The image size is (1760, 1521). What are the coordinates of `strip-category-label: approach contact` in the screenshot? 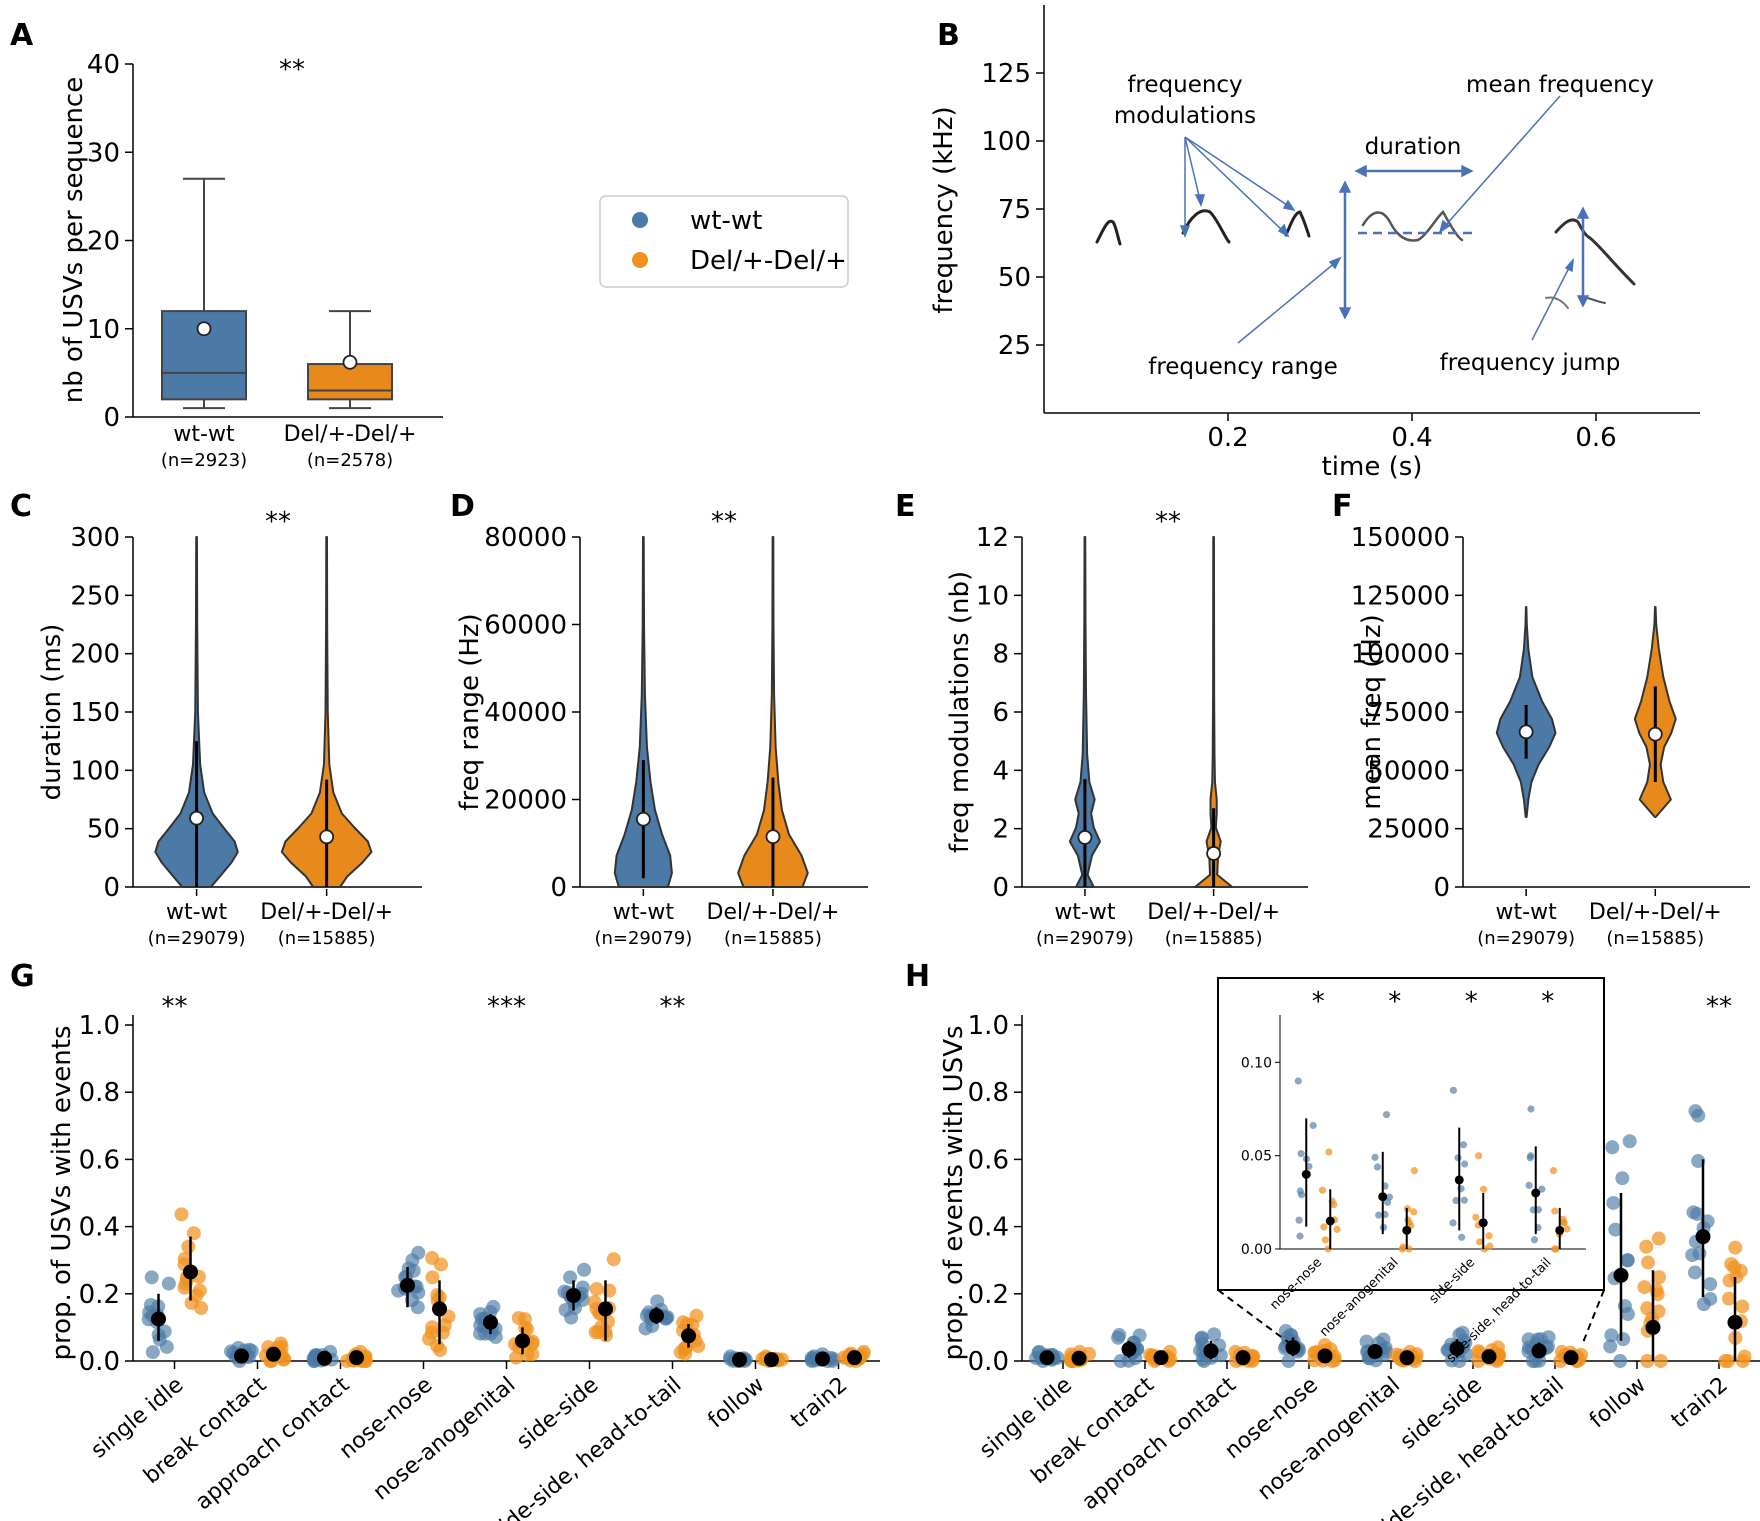 It's located at (1159, 1443).